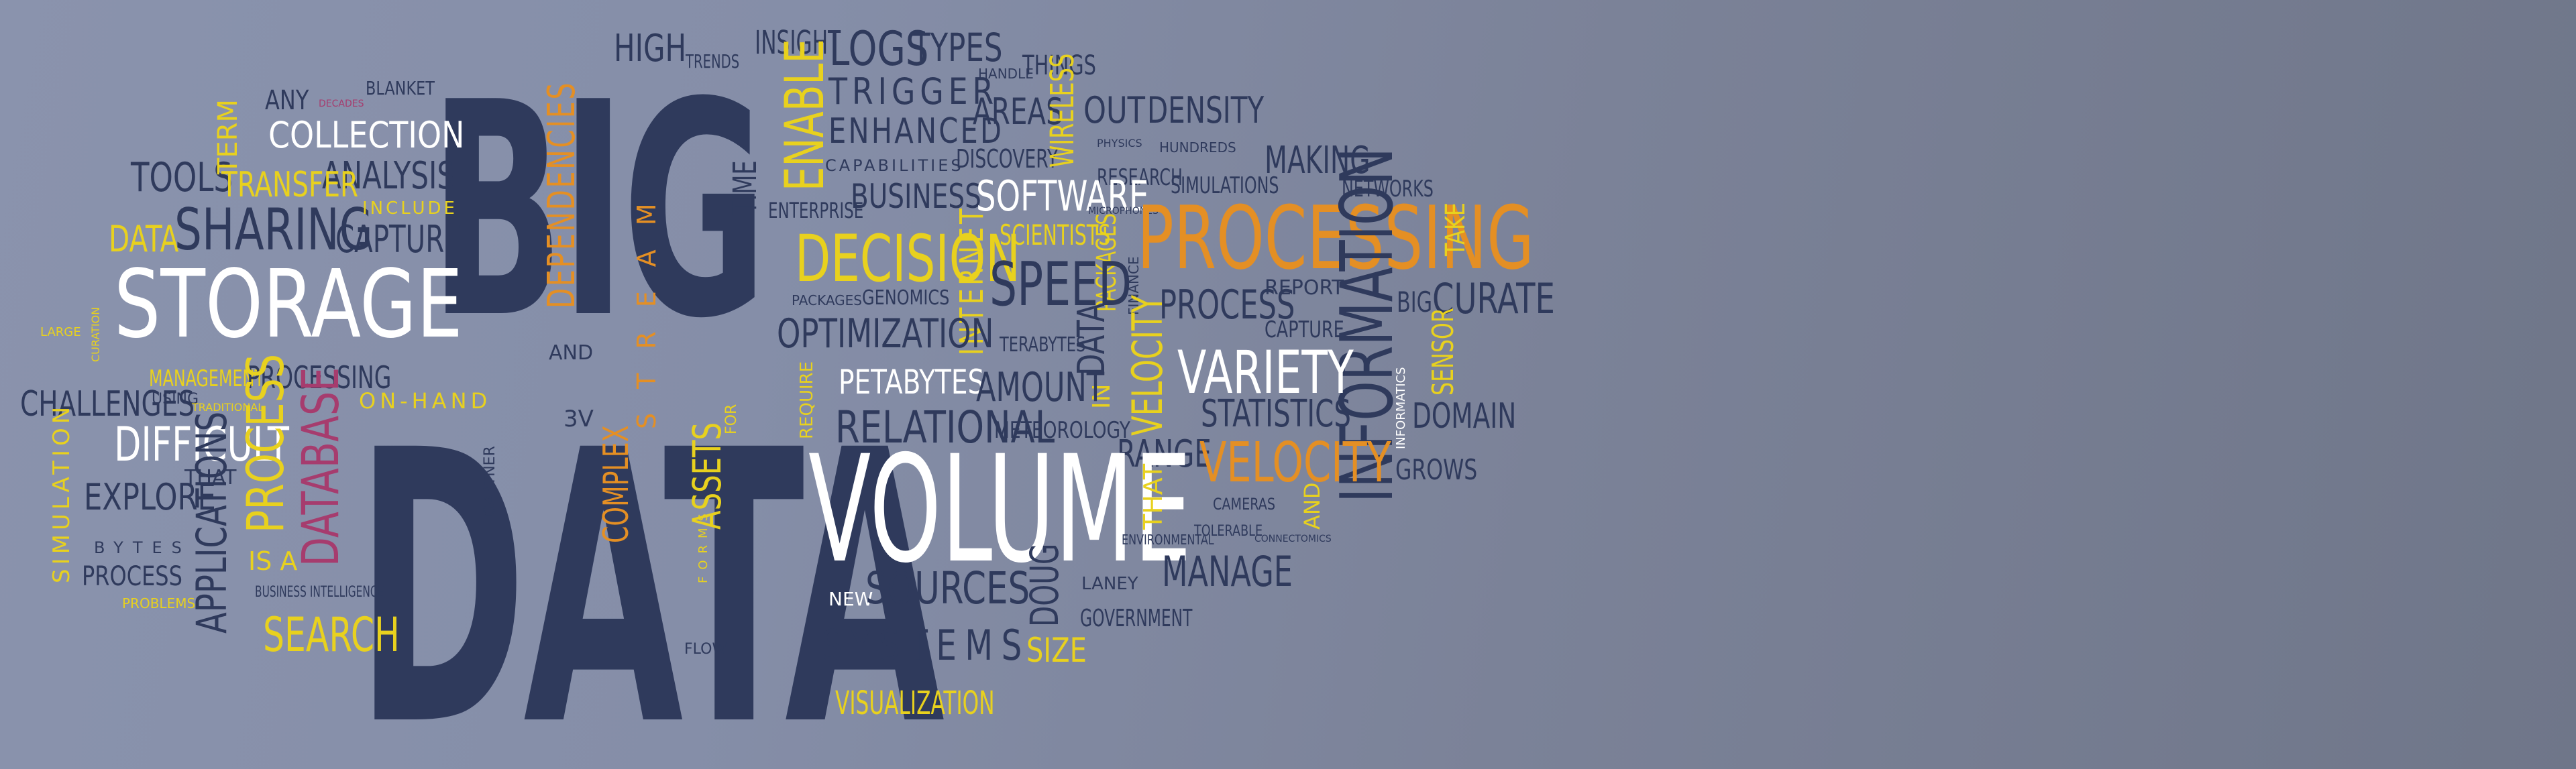 The image size is (2576, 769). Describe the element at coordinates (1018, 112) in the screenshot. I see `word-areas: AREAS` at that location.